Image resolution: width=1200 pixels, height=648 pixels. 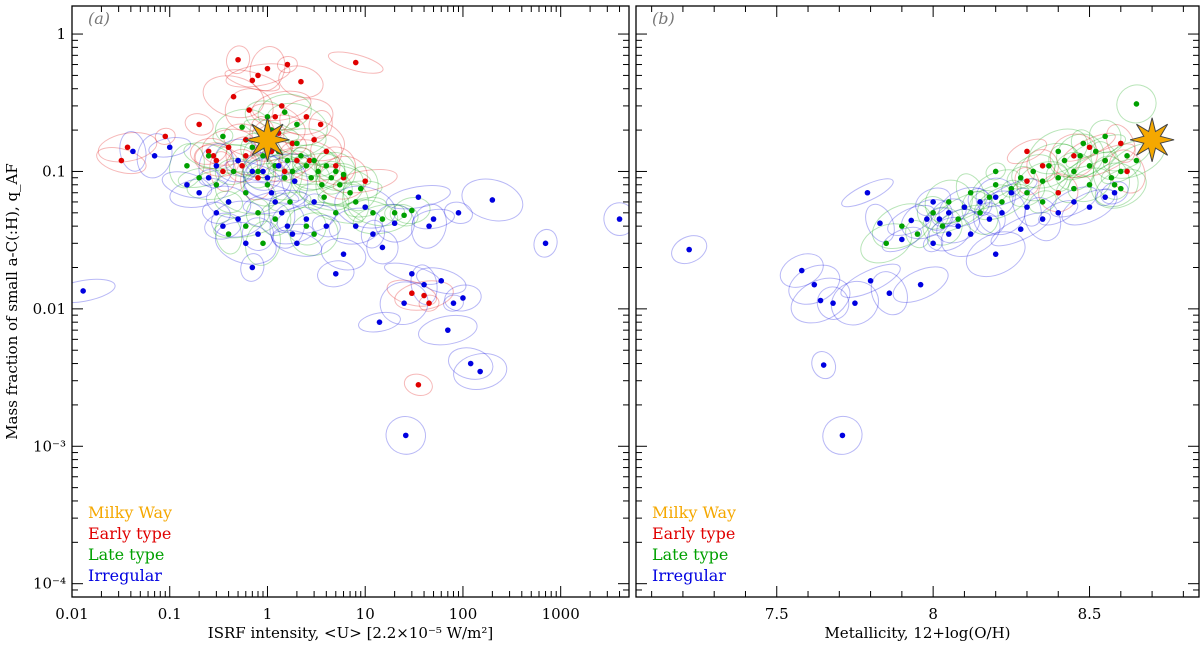 What do you see at coordinates (125, 575) in the screenshot?
I see `legend-entry-irregular: Irregular` at bounding box center [125, 575].